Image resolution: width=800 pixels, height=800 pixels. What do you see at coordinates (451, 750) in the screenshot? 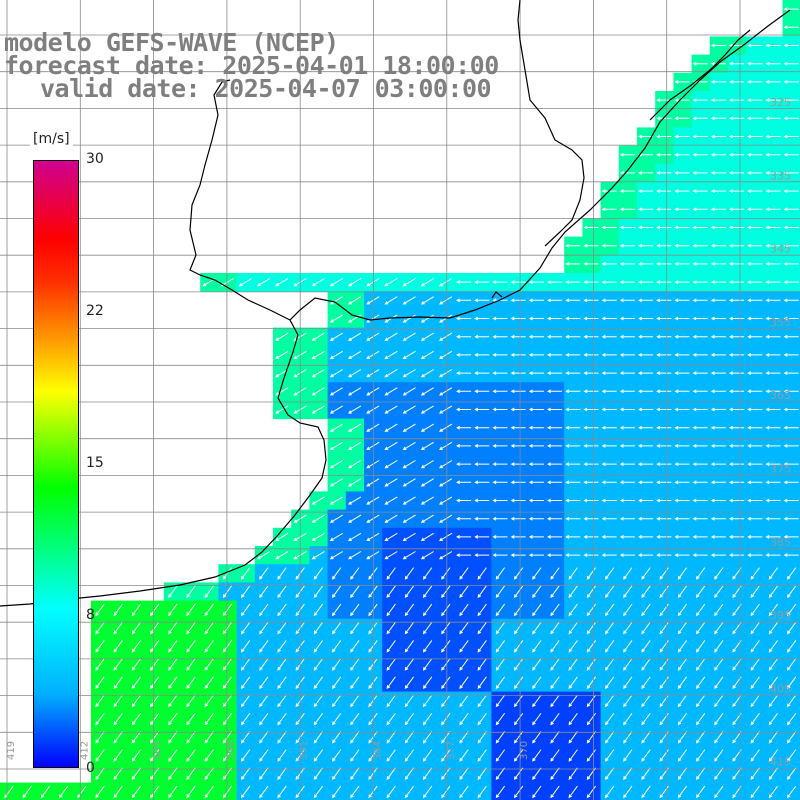
I see `bottom-grid-label: 377` at bounding box center [451, 750].